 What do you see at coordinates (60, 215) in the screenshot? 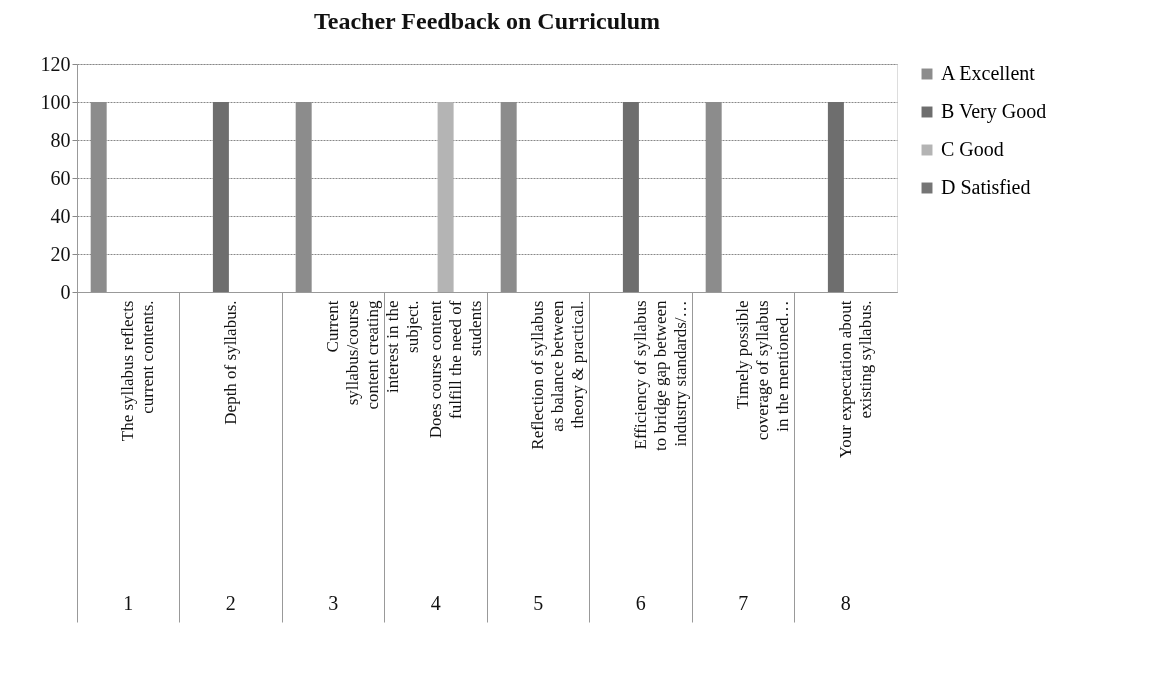
I see `y-tick-label: 40` at bounding box center [60, 215].